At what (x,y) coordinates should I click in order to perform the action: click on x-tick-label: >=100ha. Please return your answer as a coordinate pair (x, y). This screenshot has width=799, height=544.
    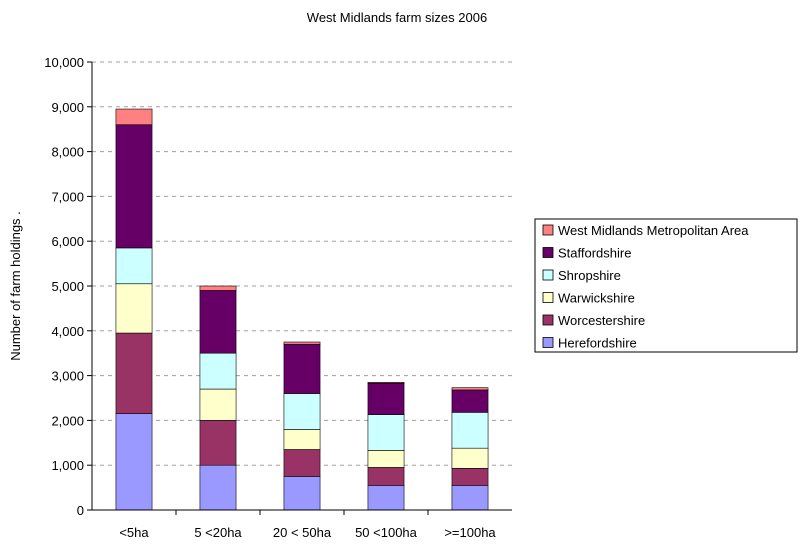
    Looking at the image, I should click on (470, 532).